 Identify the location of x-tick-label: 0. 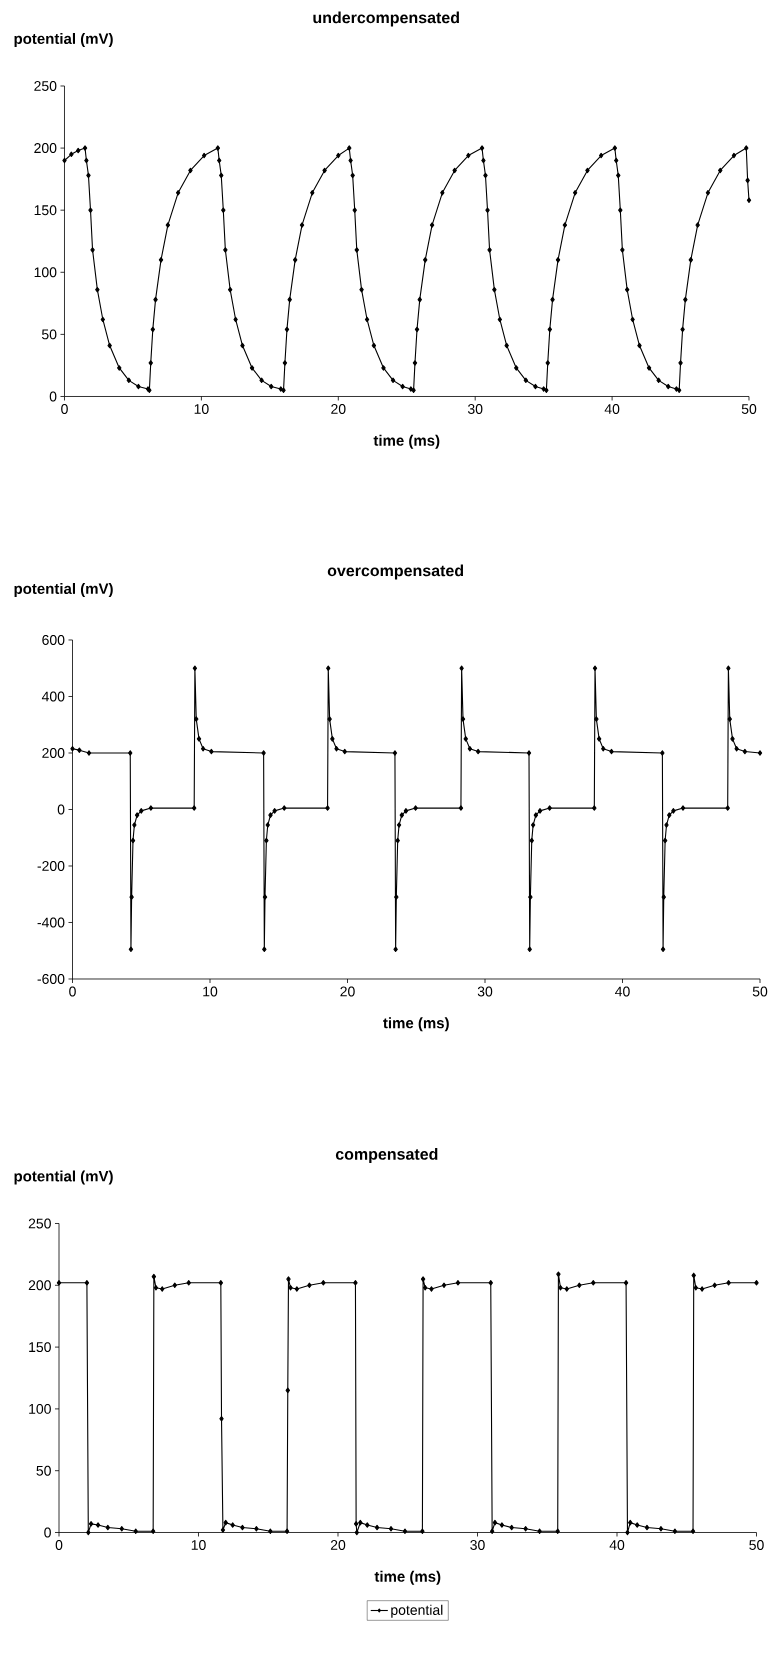
(72, 991).